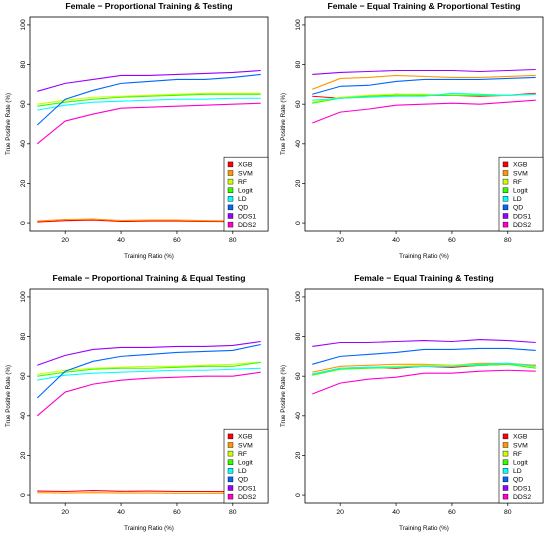  What do you see at coordinates (149, 491) in the screenshot?
I see `series-line-xgb` at bounding box center [149, 491].